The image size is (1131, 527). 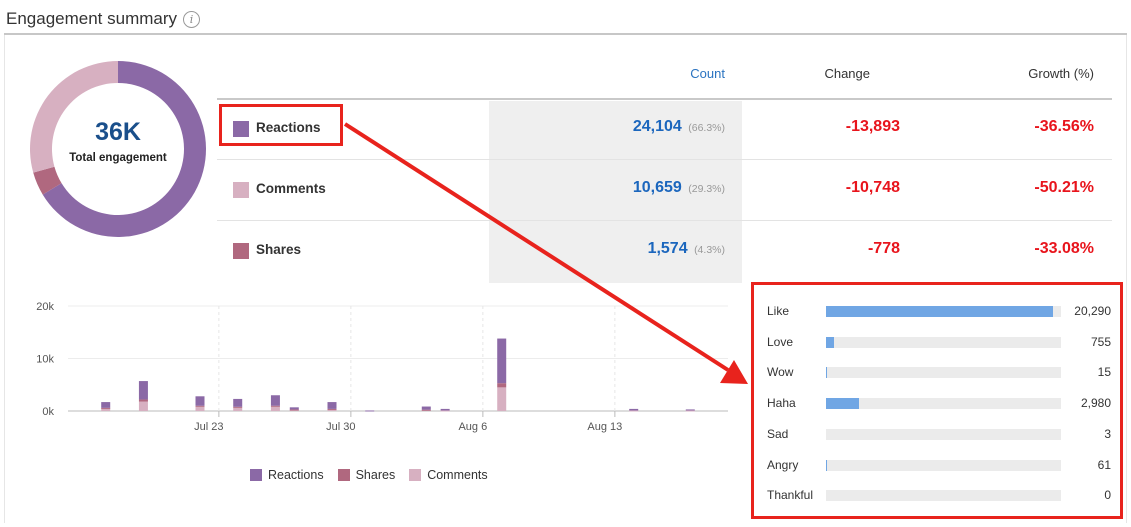 I want to click on row-change: -778, so click(x=883, y=248).